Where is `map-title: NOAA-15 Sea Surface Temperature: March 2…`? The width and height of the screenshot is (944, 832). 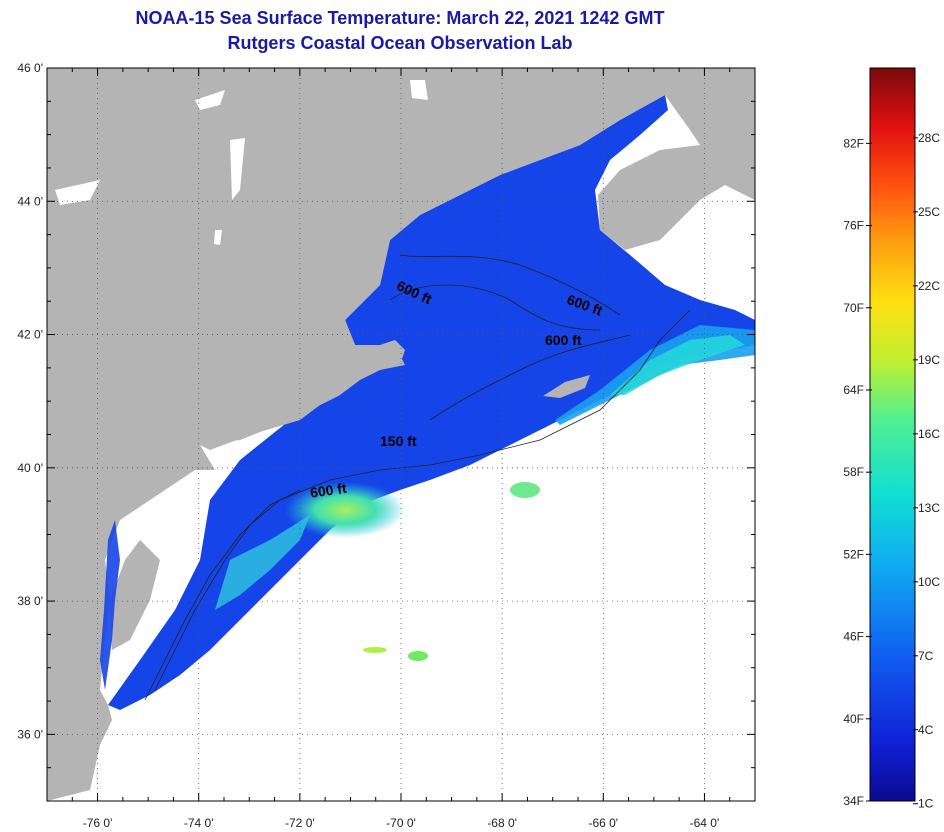
map-title: NOAA-15 Sea Surface Temperature: March 2… is located at coordinates (400, 18).